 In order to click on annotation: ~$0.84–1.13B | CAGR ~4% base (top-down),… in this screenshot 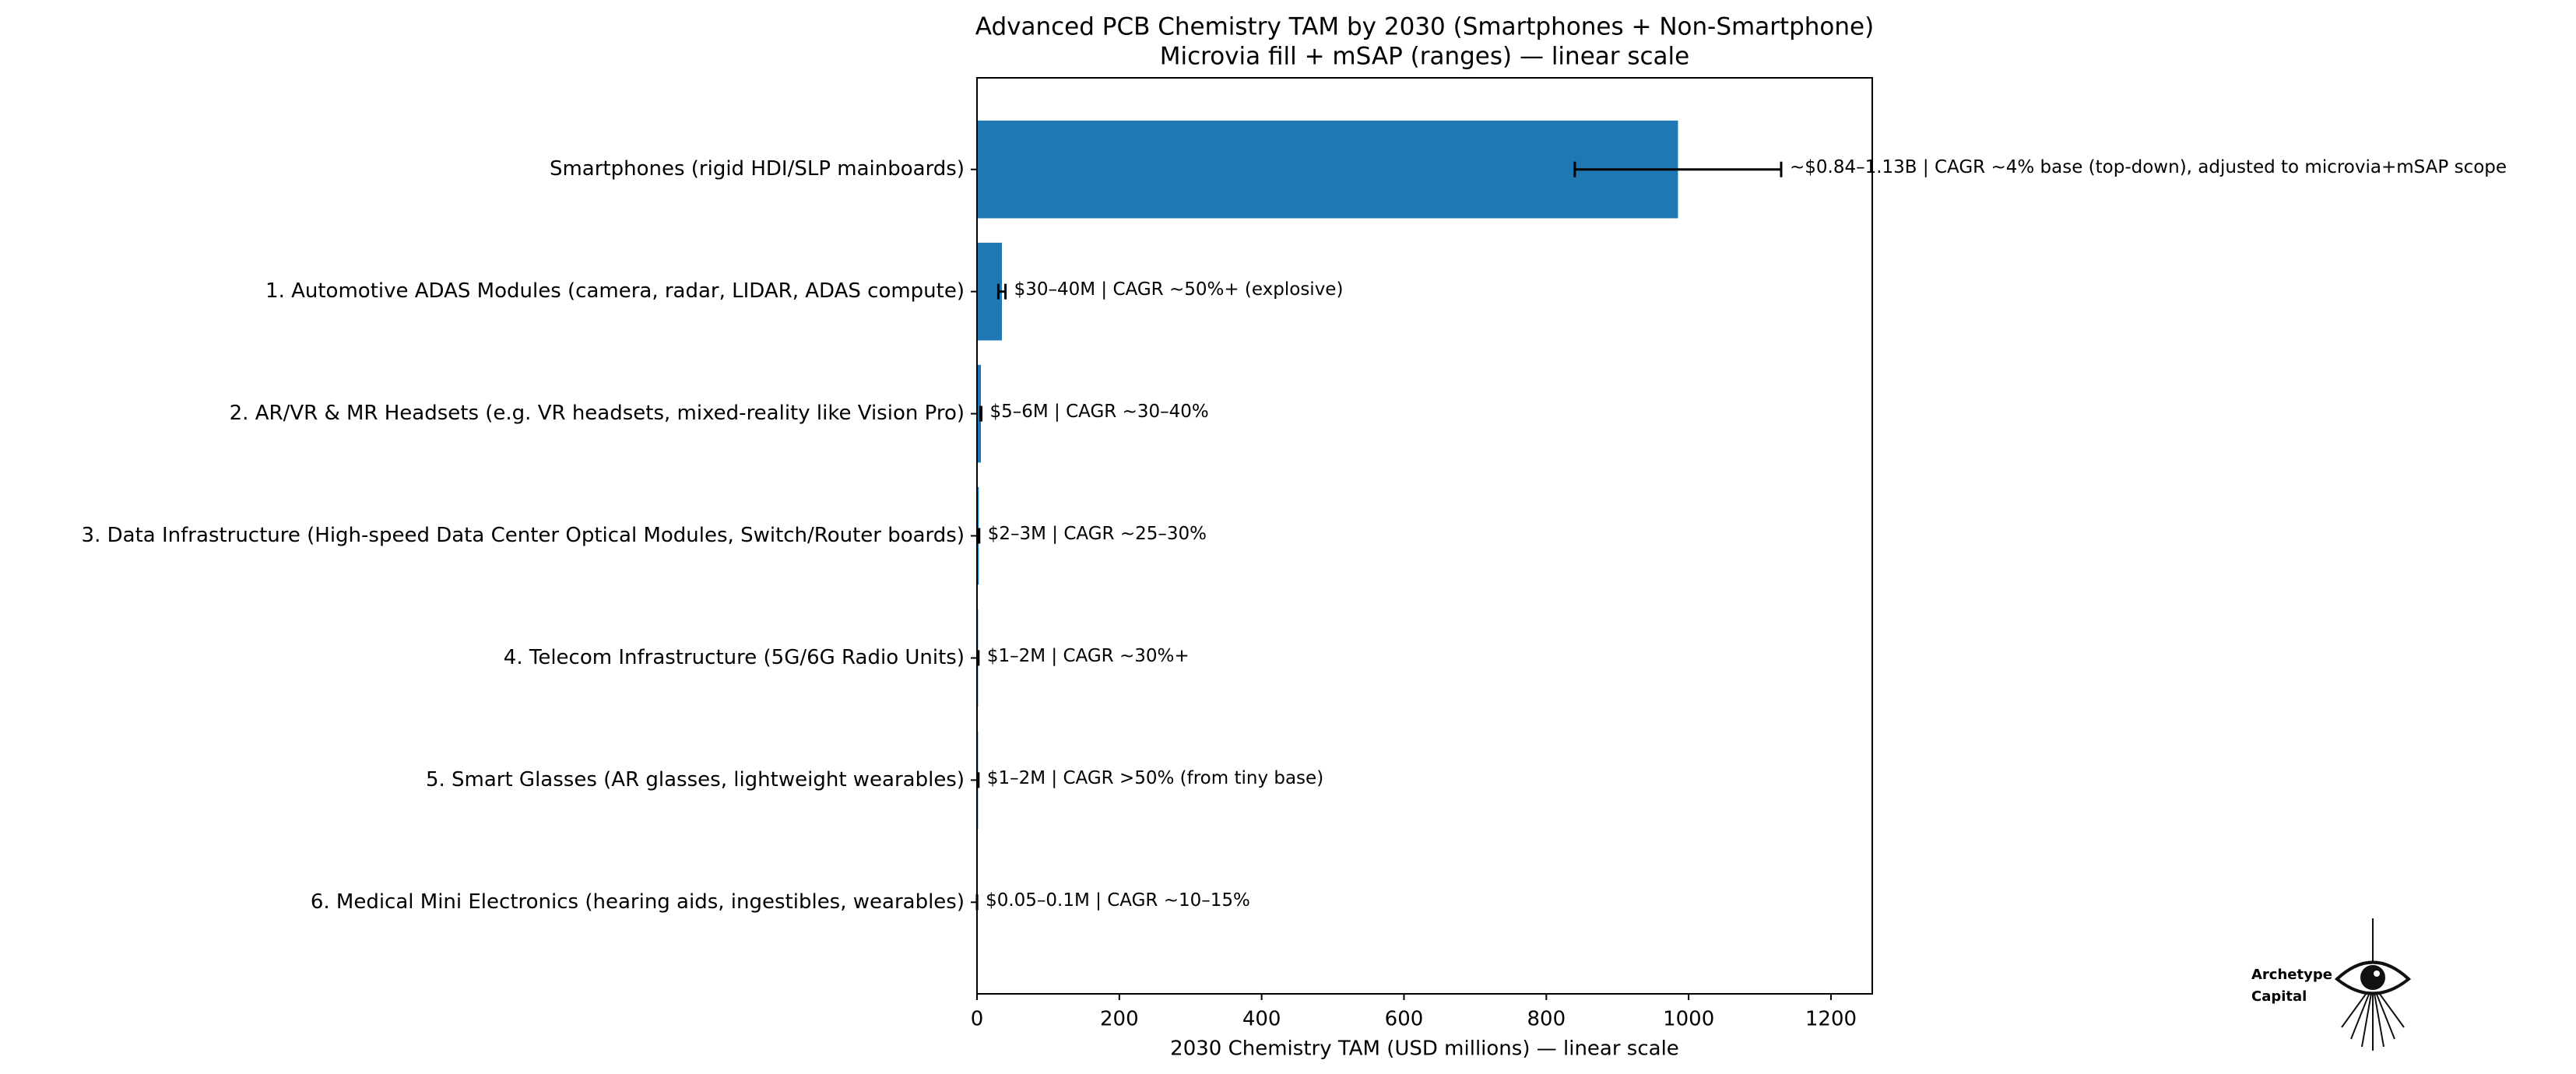, I will do `click(2148, 167)`.